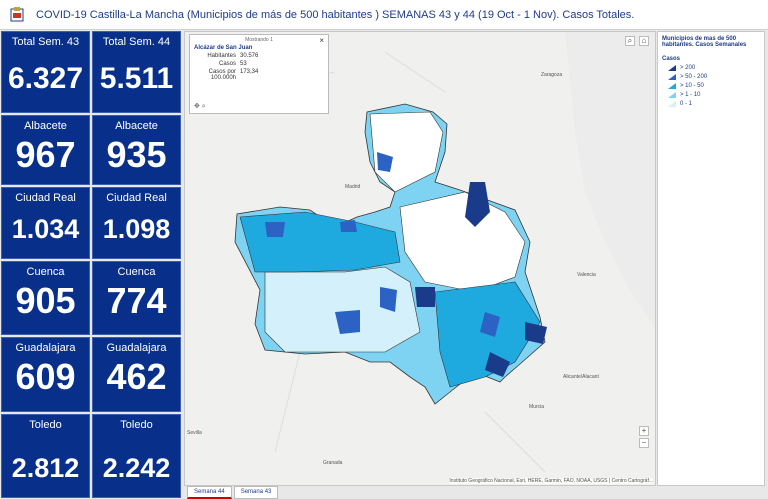 The image size is (768, 499). I want to click on kpi-guadalajara-sem-43: Guadalajara 609, so click(45, 374).